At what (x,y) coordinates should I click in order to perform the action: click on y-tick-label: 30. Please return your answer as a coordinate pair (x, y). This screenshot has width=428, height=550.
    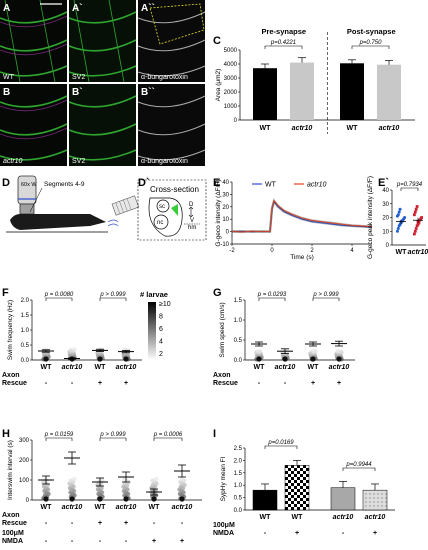
    Looking at the image, I should click on (225, 195).